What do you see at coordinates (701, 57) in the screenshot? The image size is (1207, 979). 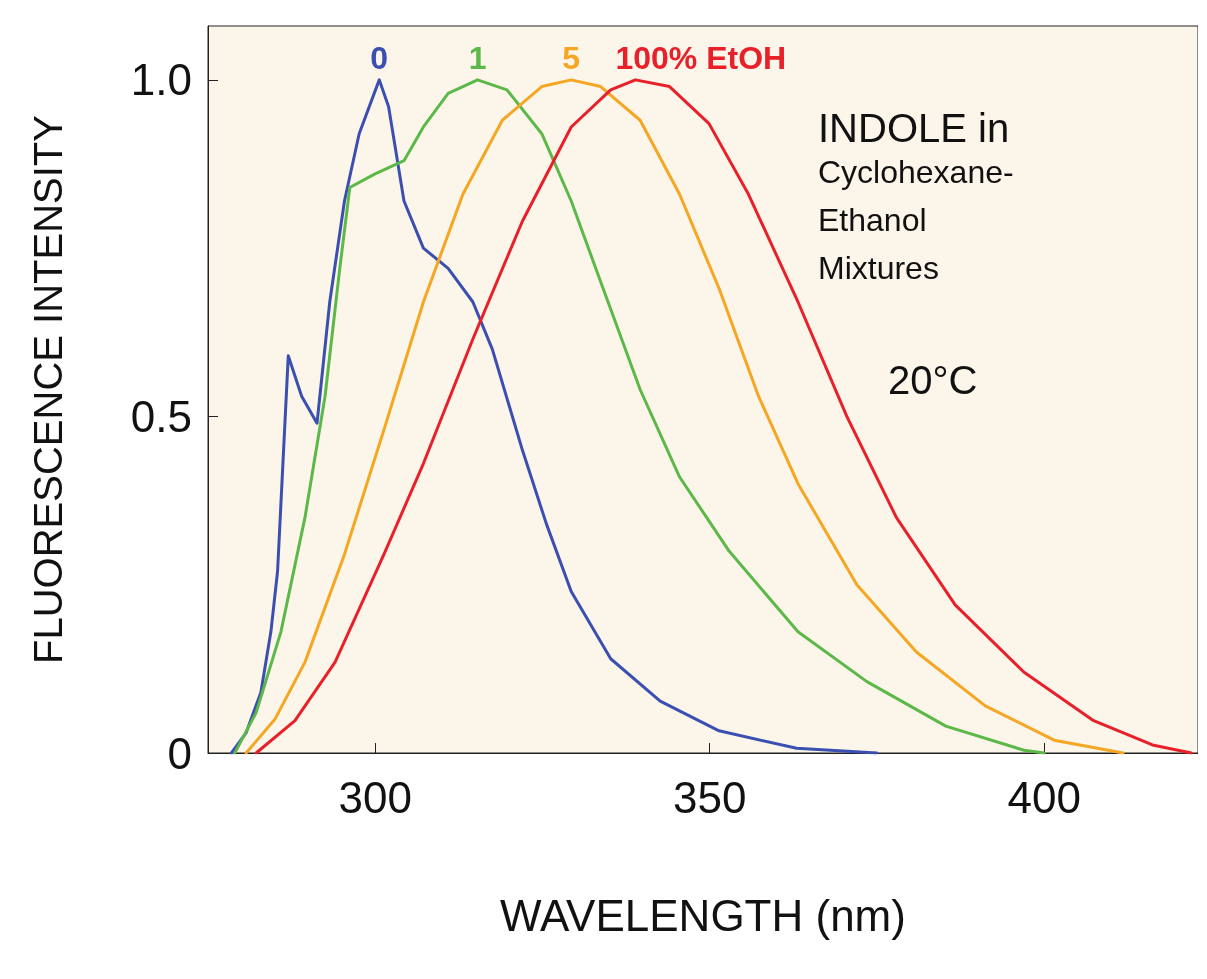 I see `series-label: 100% EtOH` at bounding box center [701, 57].